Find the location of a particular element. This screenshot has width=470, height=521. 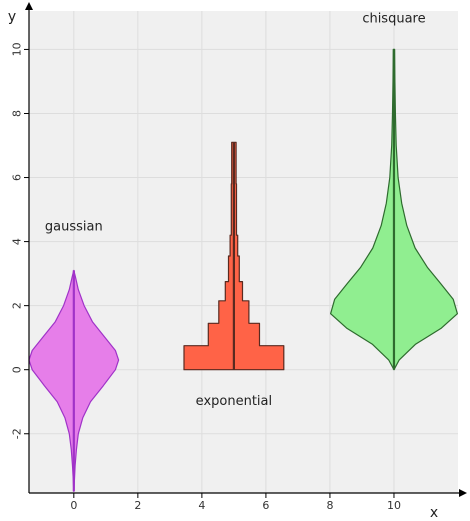

x-axis-arrow is located at coordinates (463, 493).